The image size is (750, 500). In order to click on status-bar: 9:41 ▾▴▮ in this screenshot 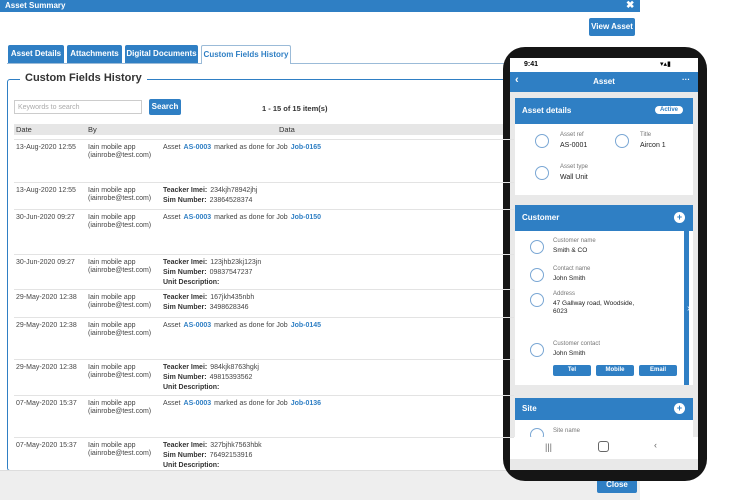, I will do `click(604, 65)`.